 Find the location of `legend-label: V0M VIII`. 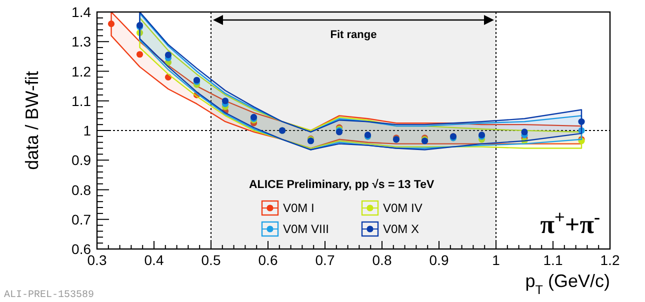

legend-label: V0M VIII is located at coordinates (306, 229).